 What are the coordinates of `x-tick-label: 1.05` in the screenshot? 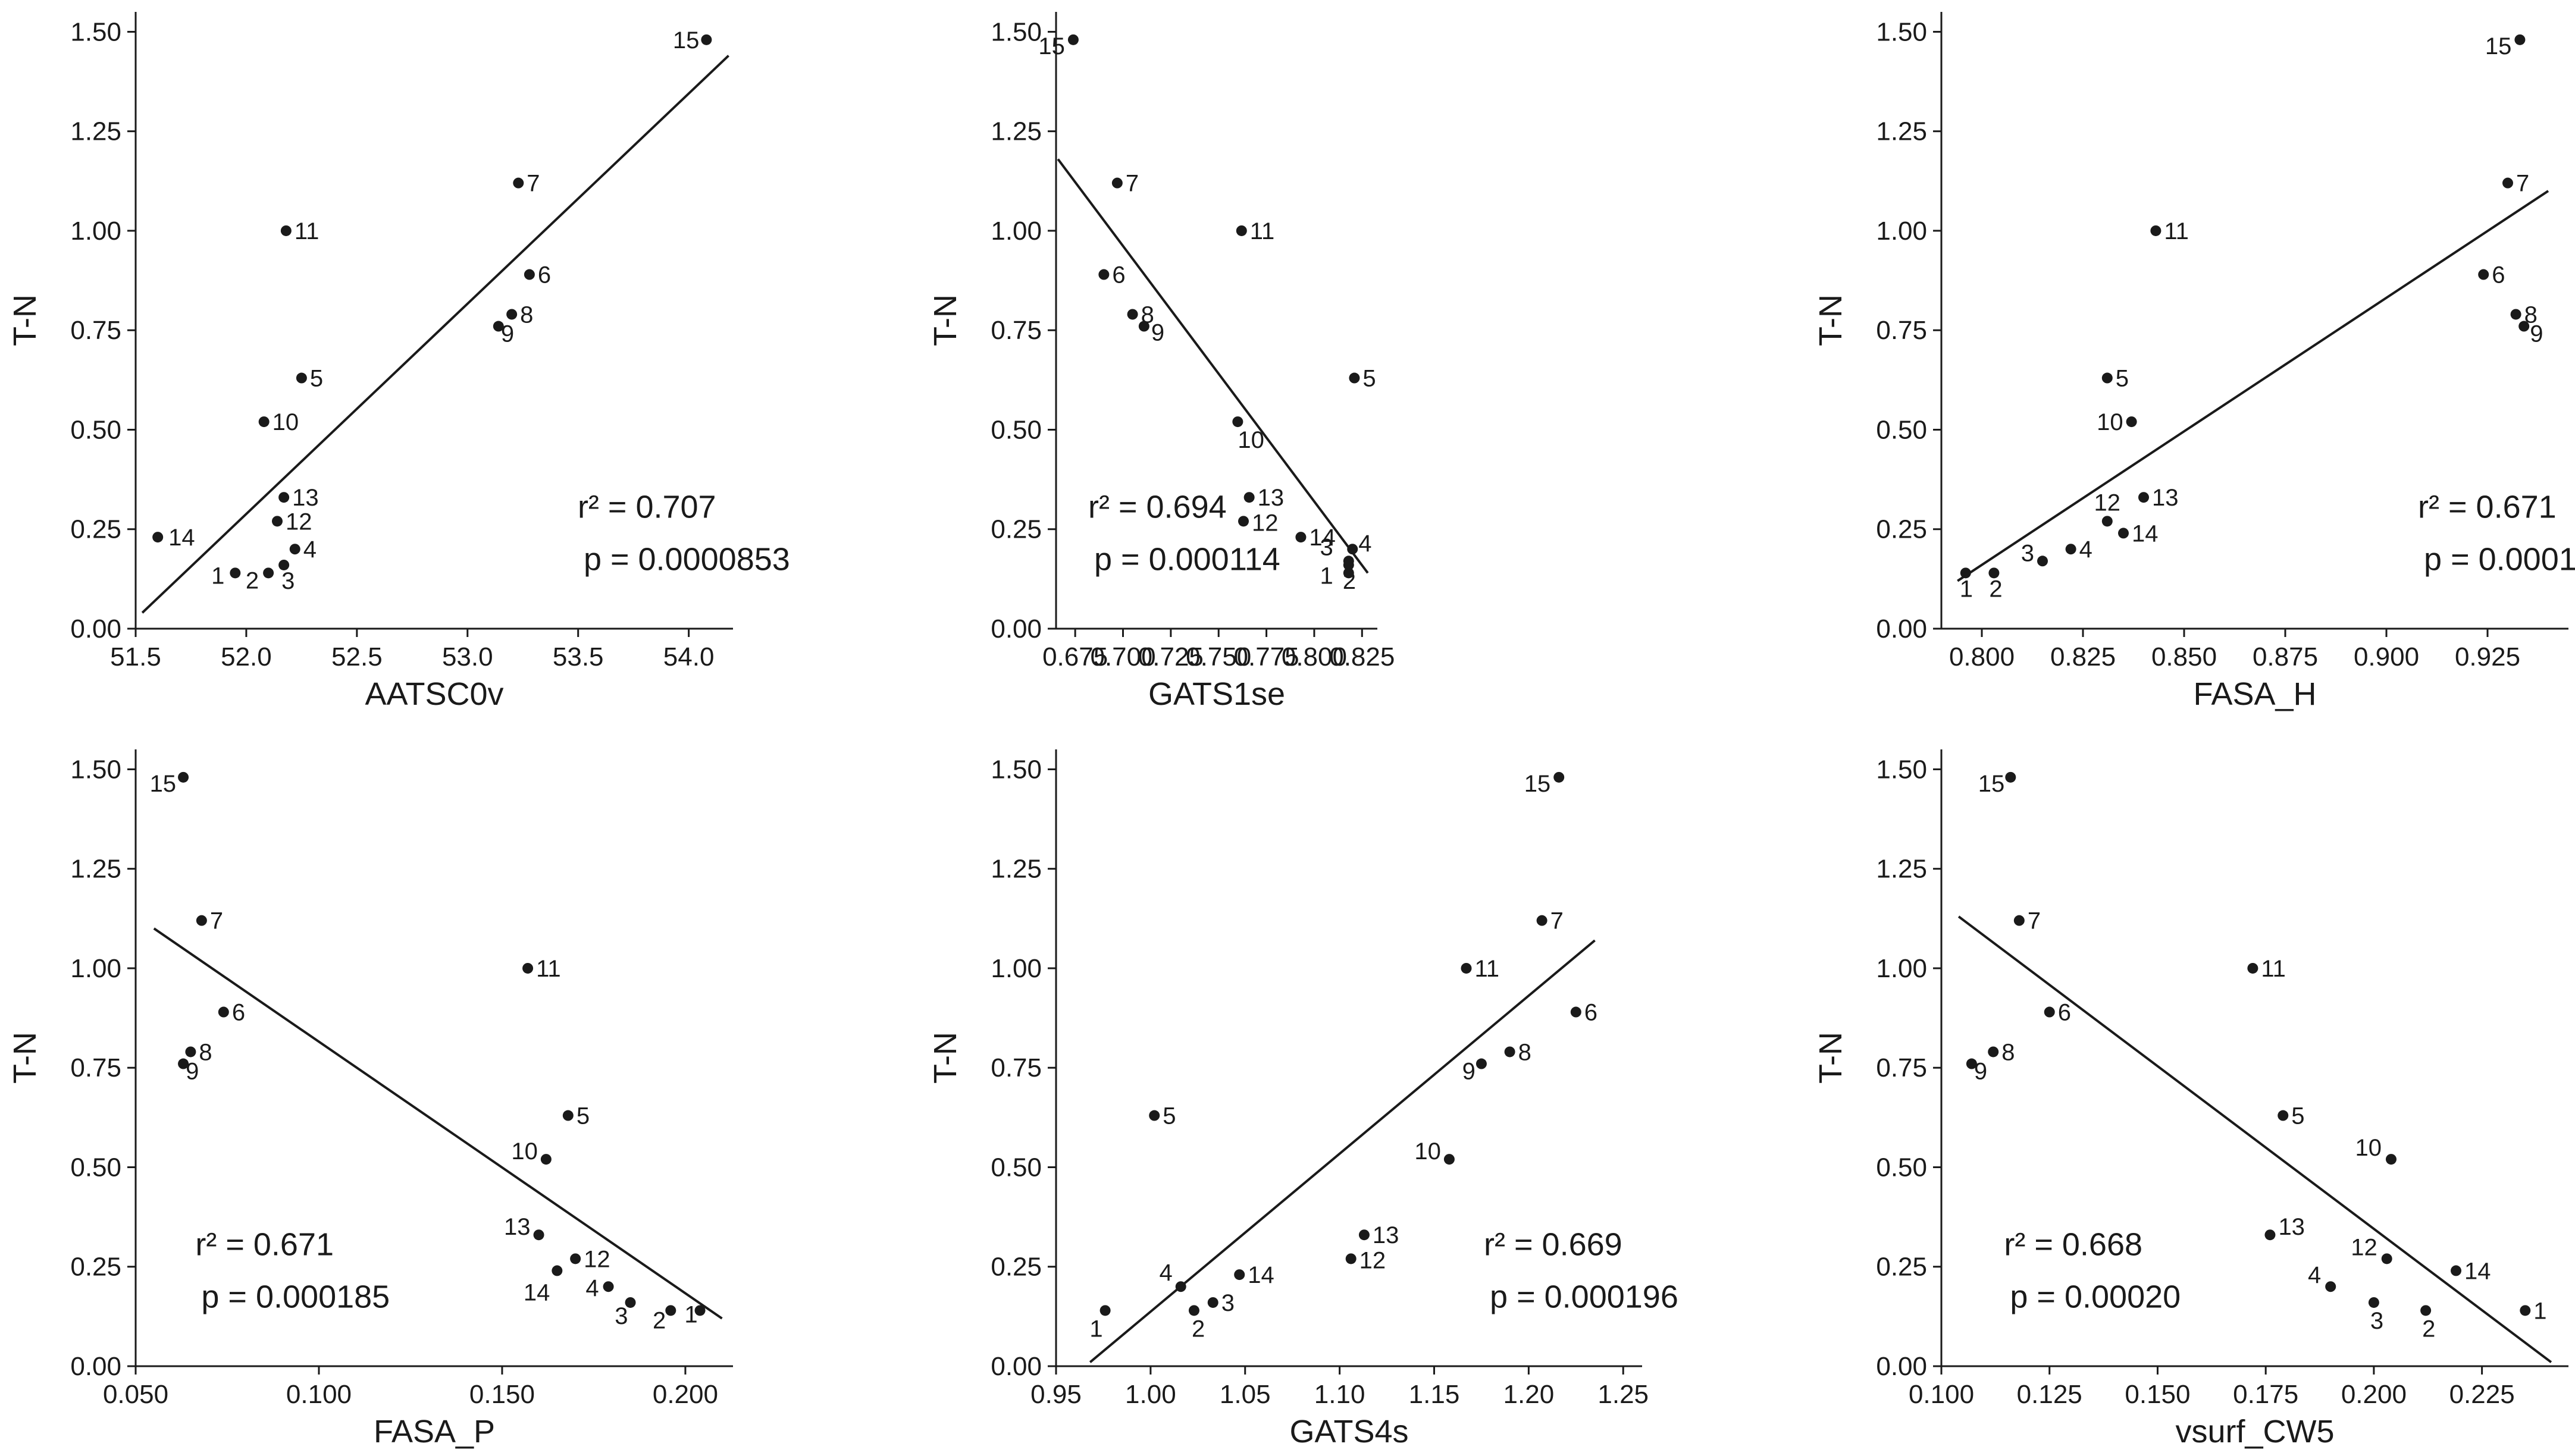 It's located at (1245, 1394).